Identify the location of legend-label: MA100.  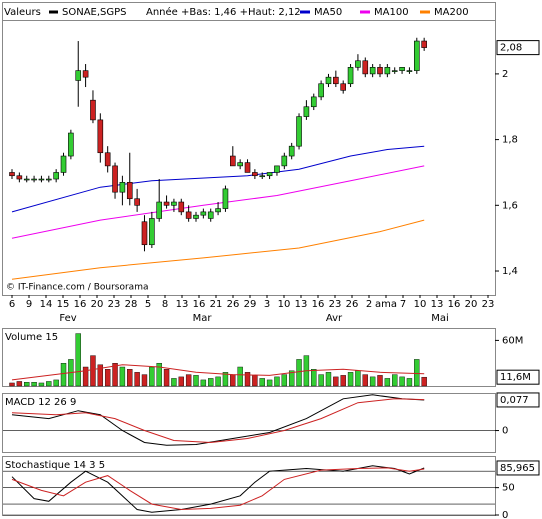
(391, 12).